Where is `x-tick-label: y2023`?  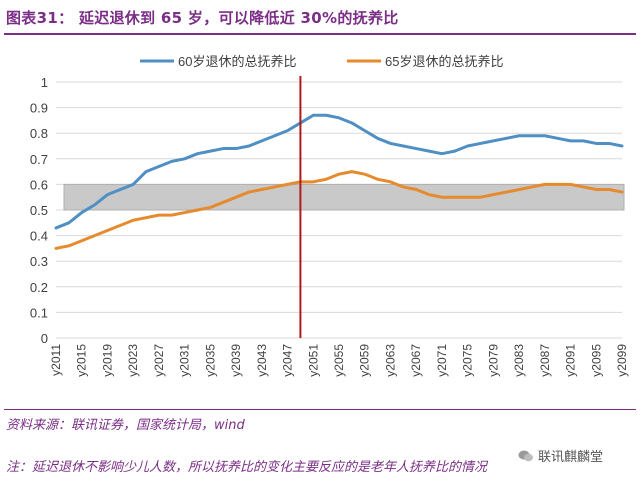 x-tick-label: y2023 is located at coordinates (133, 360).